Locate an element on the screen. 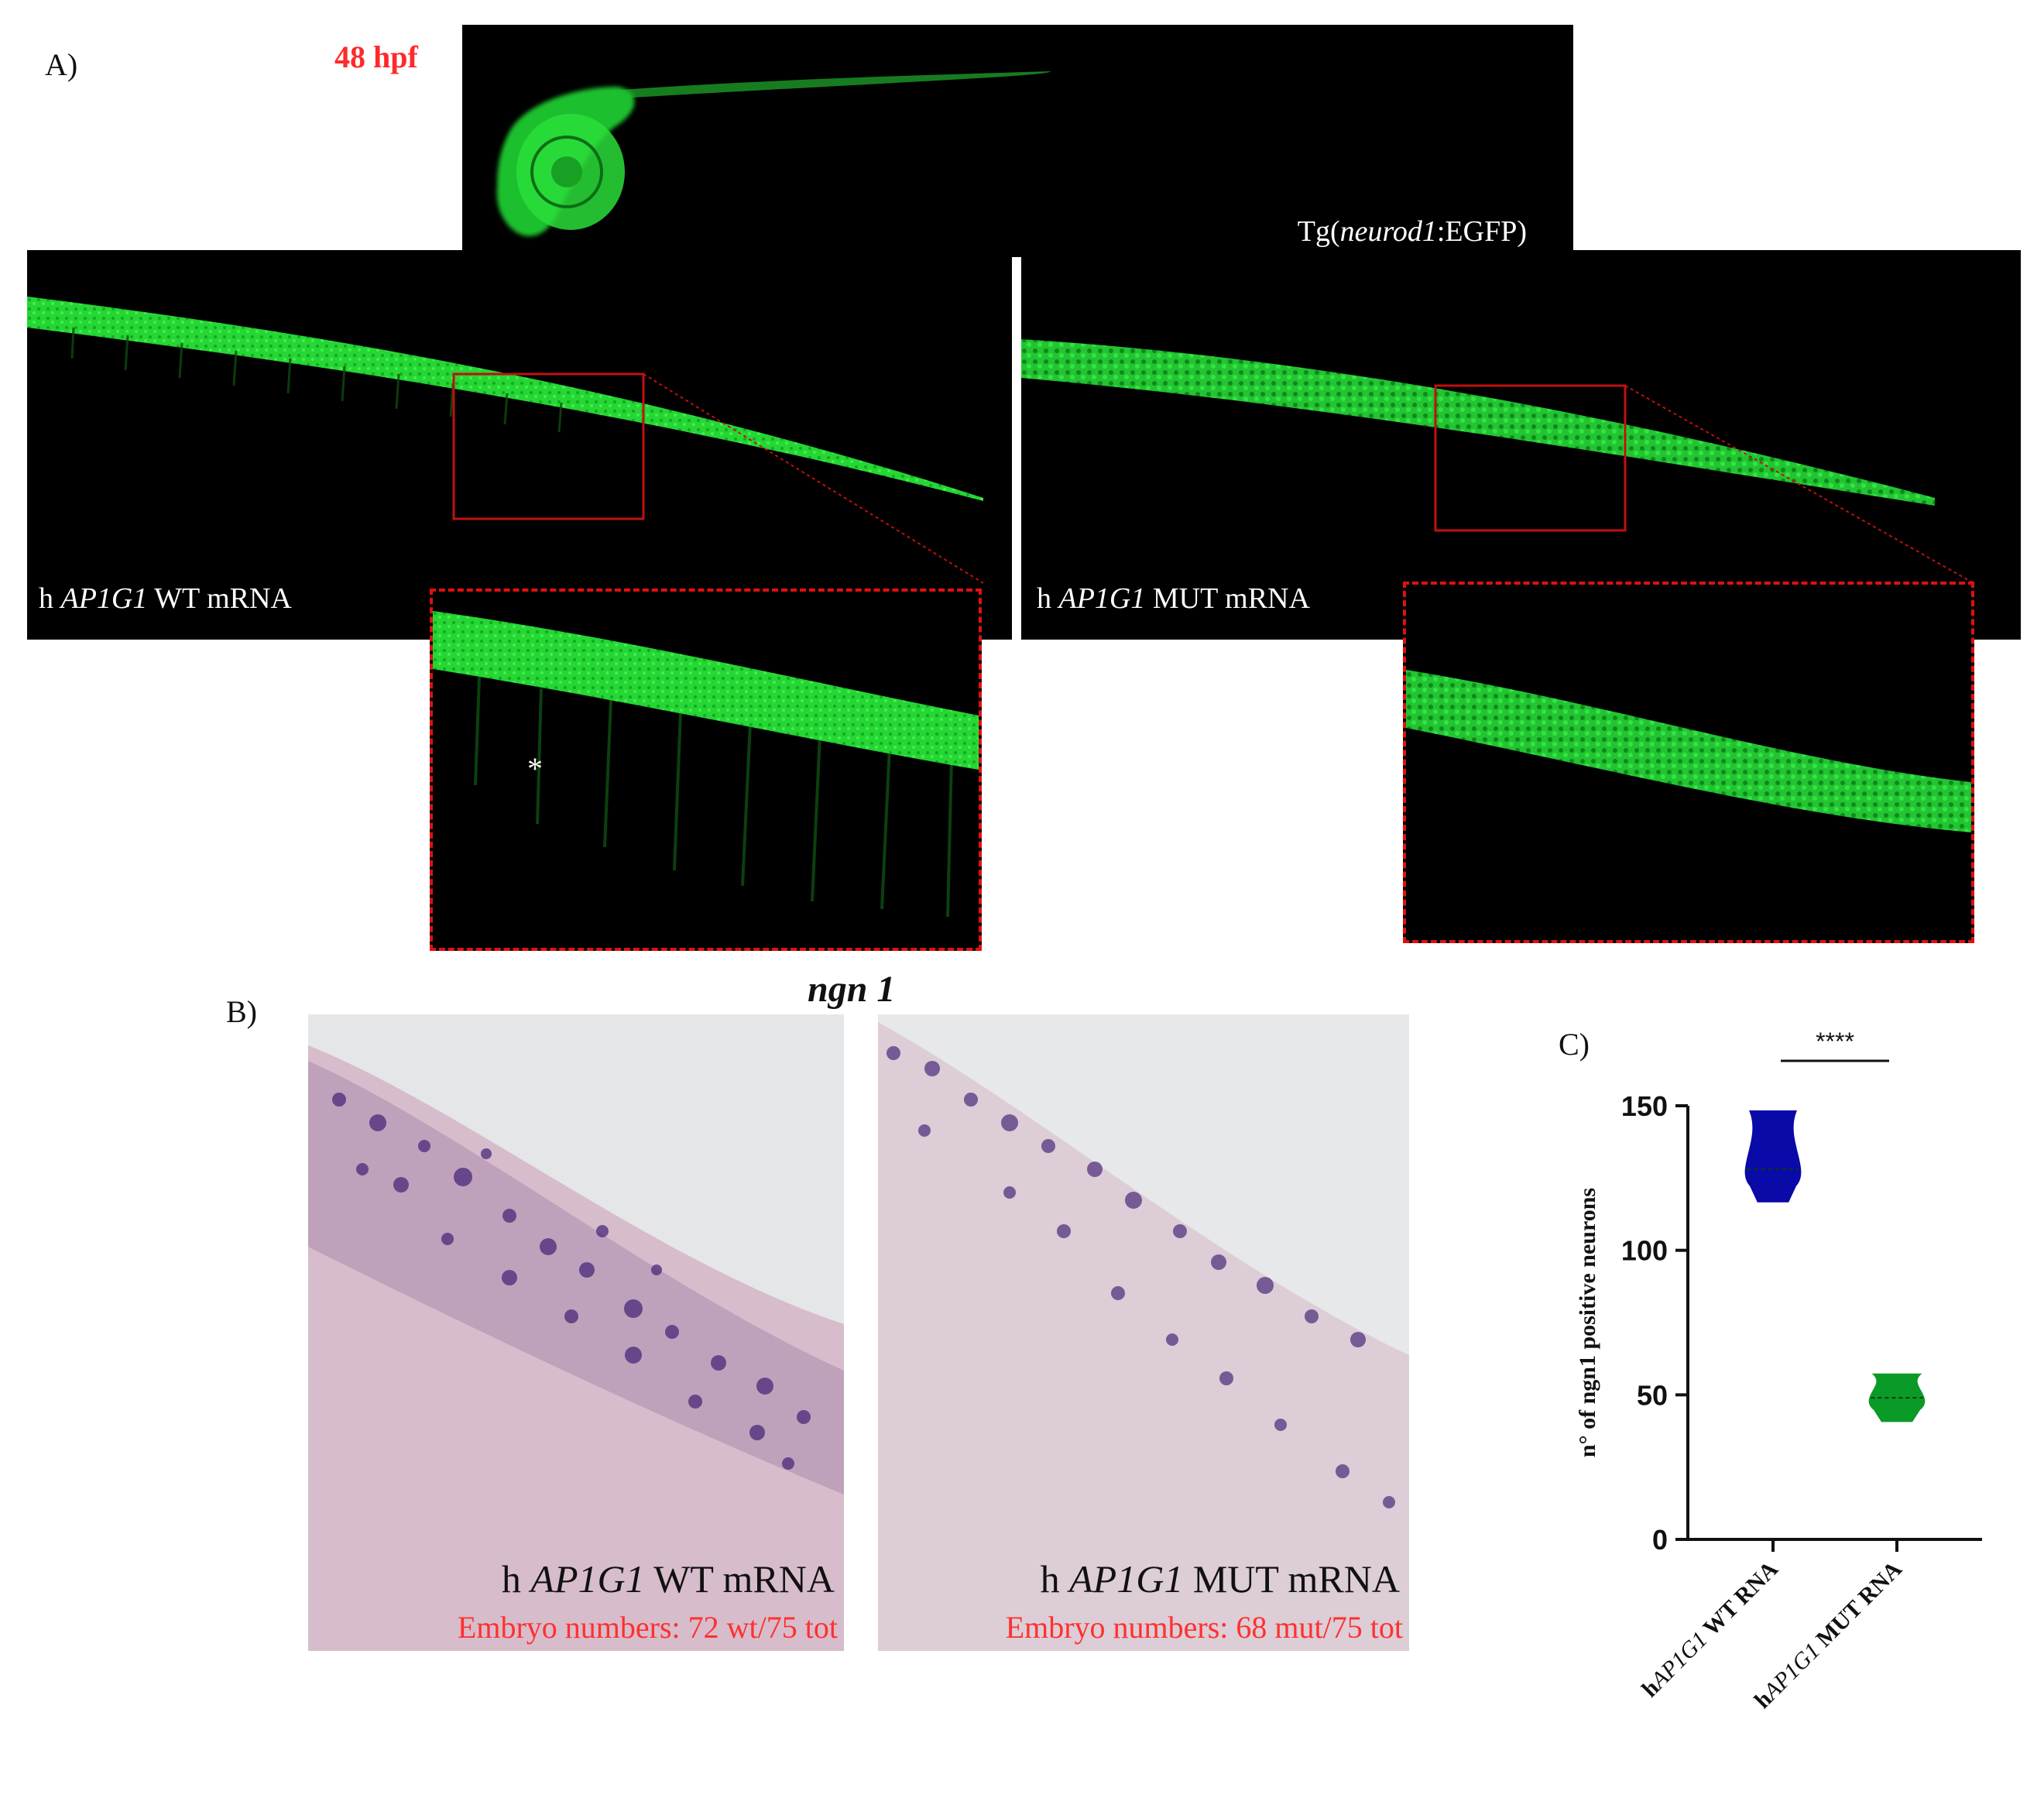 The image size is (2044, 1805). x-tick-label: hAP1G1 WT RNA is located at coordinates (1710, 1629).